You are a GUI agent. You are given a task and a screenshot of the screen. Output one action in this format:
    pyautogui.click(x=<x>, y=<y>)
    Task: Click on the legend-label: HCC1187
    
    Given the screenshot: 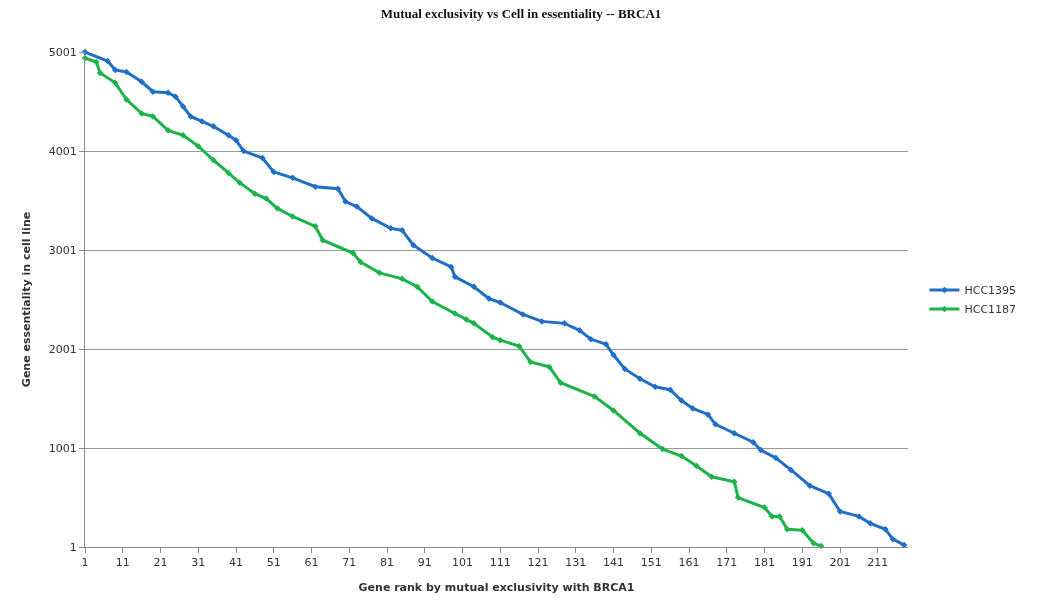 What is the action you would take?
    pyautogui.click(x=990, y=310)
    